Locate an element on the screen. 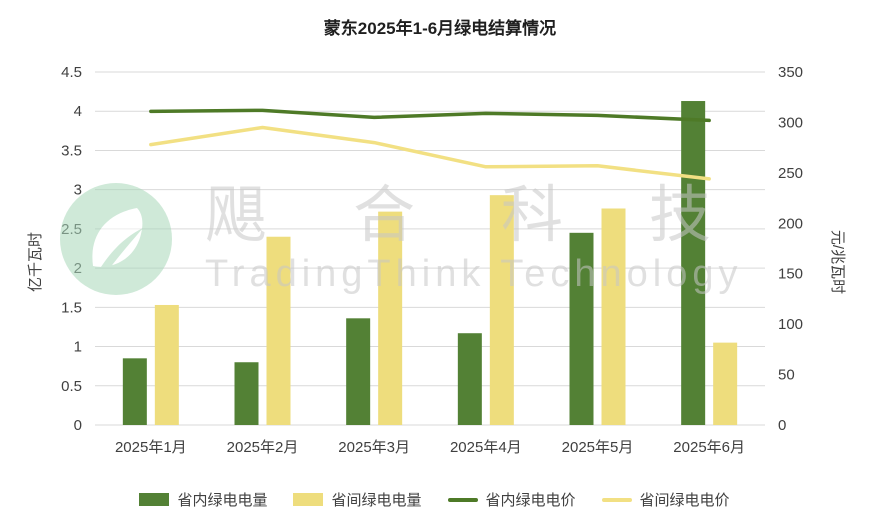  legend-swatch-line-yellow is located at coordinates (616, 499).